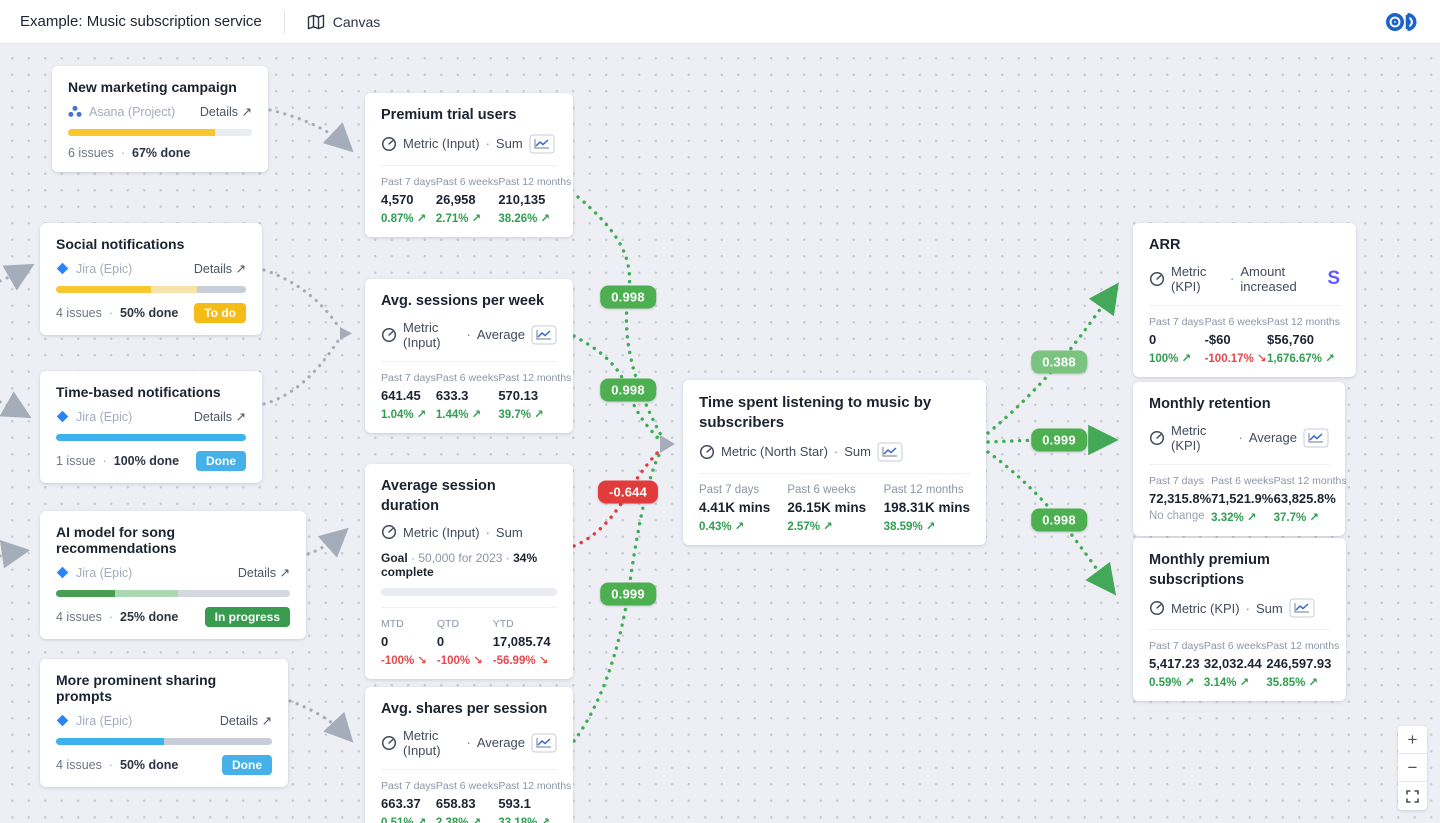 This screenshot has width=1440, height=823. What do you see at coordinates (467, 200) in the screenshot?
I see `metric-period-col: Past 6 weeks 26,958 2.71% ↗` at bounding box center [467, 200].